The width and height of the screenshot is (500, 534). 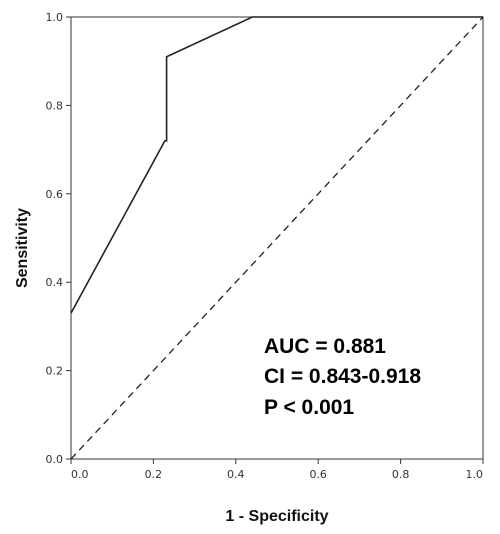 What do you see at coordinates (55, 194) in the screenshot?
I see `y-tick-label: 0.6` at bounding box center [55, 194].